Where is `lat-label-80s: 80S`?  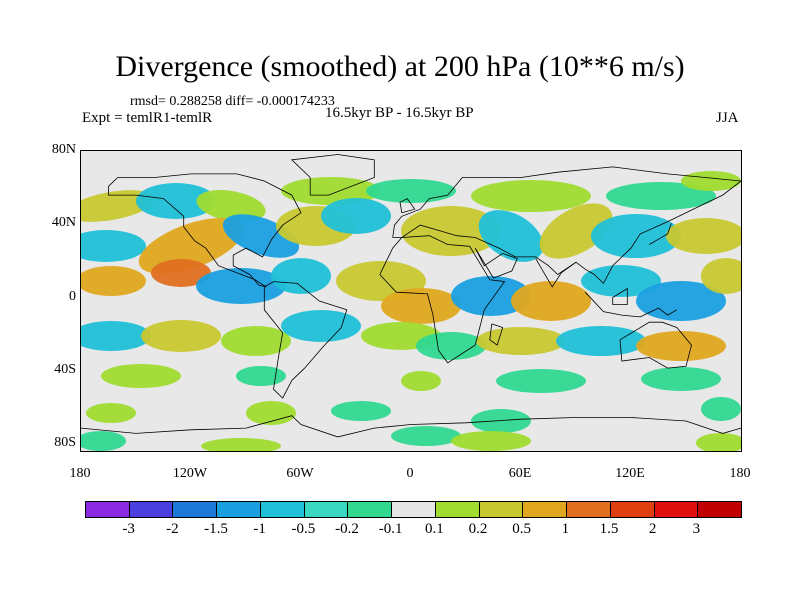
lat-label-80s: 80S is located at coordinates (65, 442).